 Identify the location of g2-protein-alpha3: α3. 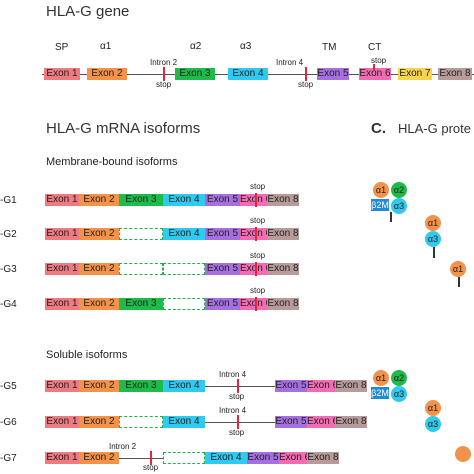
(433, 239).